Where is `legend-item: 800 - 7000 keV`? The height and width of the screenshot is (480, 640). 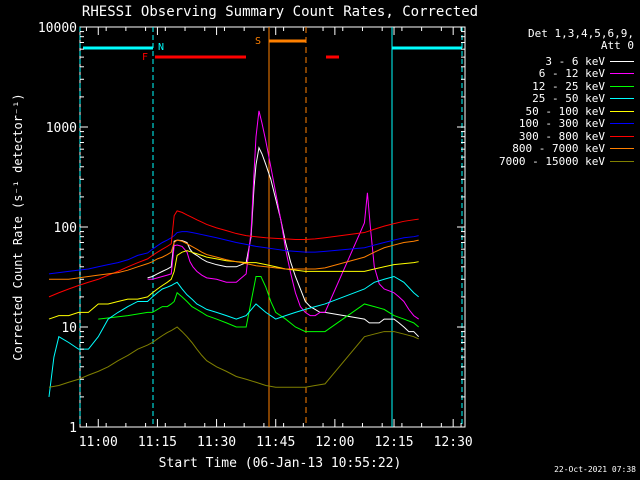
legend-item: 800 - 7000 keV is located at coordinates (560, 149).